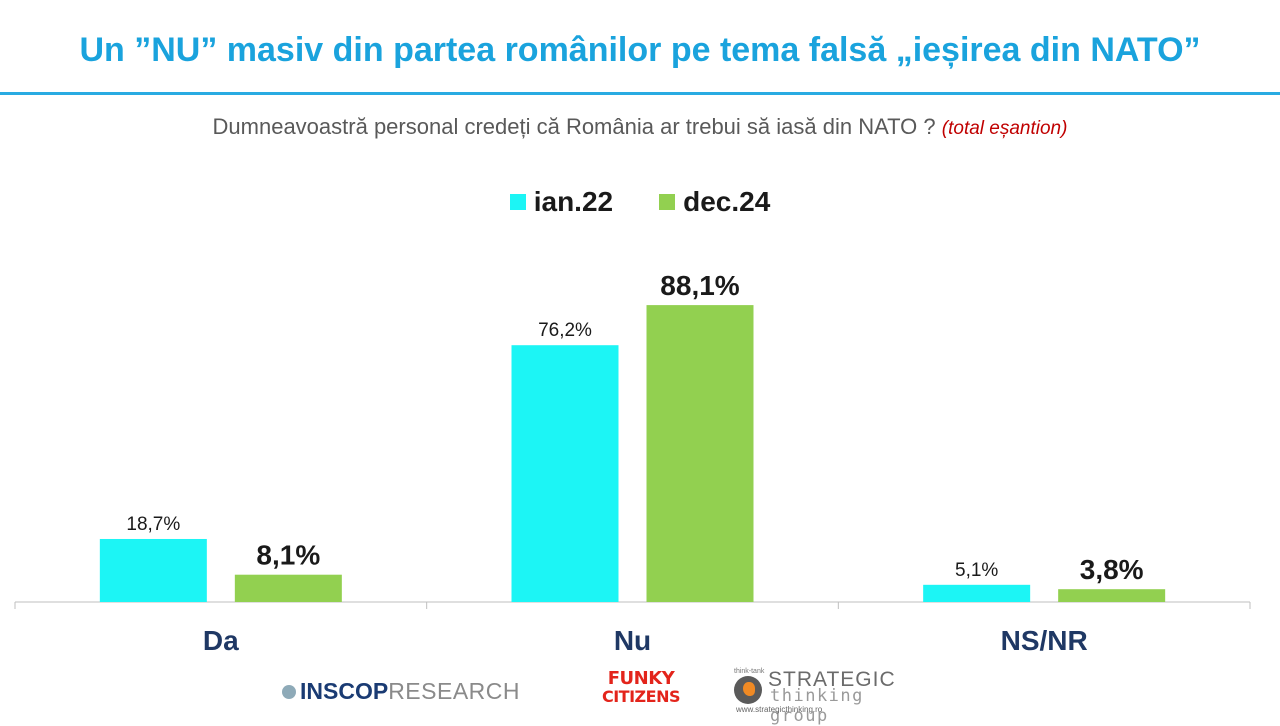  Describe the element at coordinates (641, 678) in the screenshot. I see `funky-logo-line1: FUNKY` at that location.